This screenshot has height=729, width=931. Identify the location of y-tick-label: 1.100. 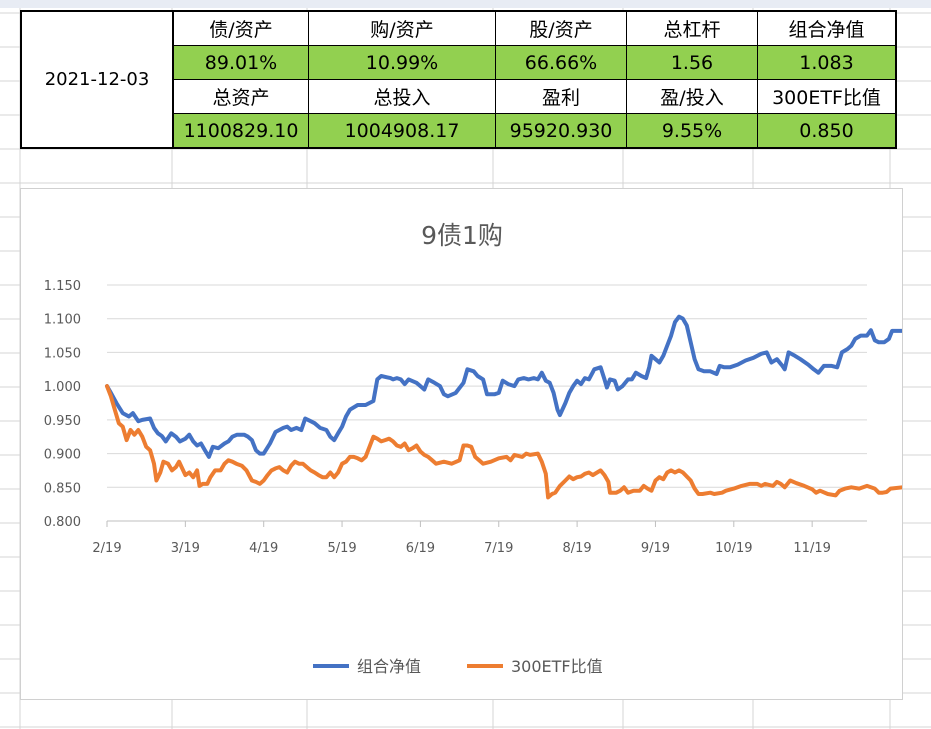
(62, 320).